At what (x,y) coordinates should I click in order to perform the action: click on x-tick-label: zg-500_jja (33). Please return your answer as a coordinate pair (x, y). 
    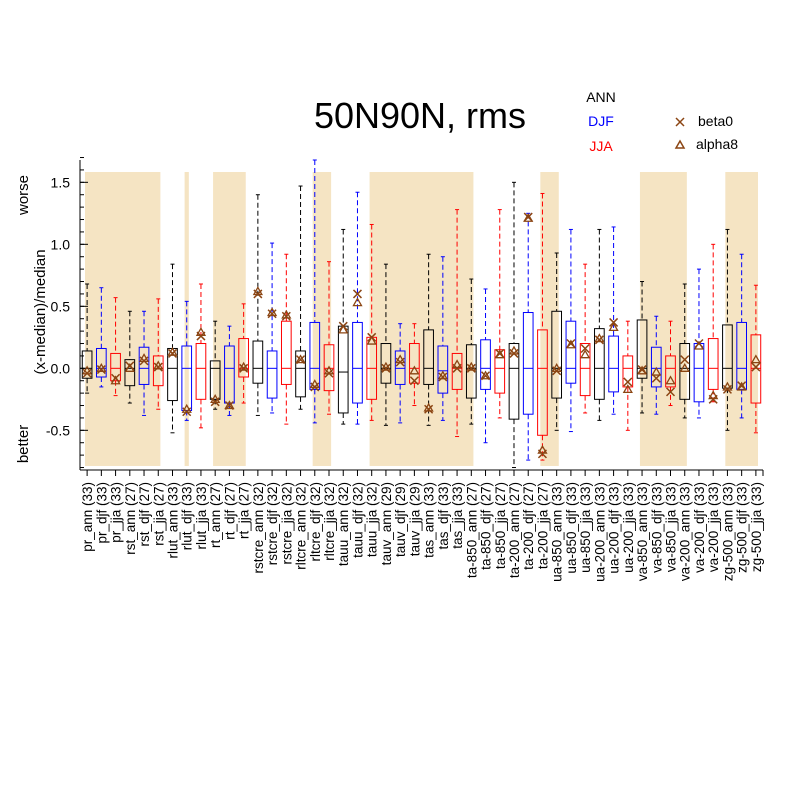
    Looking at the image, I should click on (756, 527).